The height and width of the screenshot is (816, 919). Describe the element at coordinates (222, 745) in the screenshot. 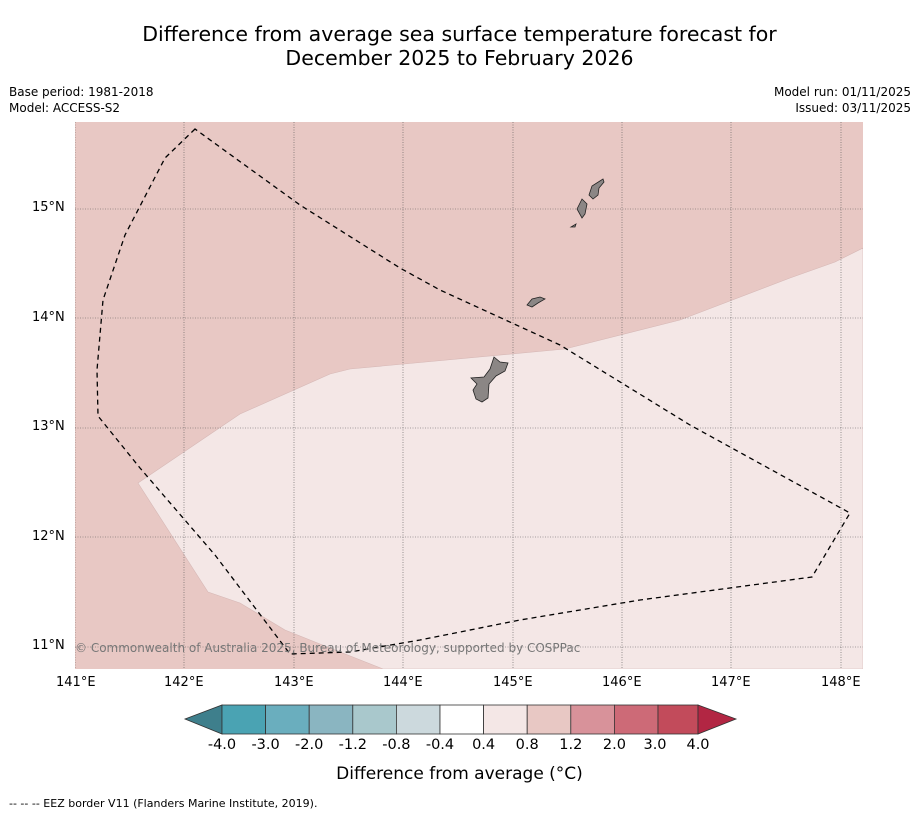

I see `colorbar-label: -4.0` at that location.